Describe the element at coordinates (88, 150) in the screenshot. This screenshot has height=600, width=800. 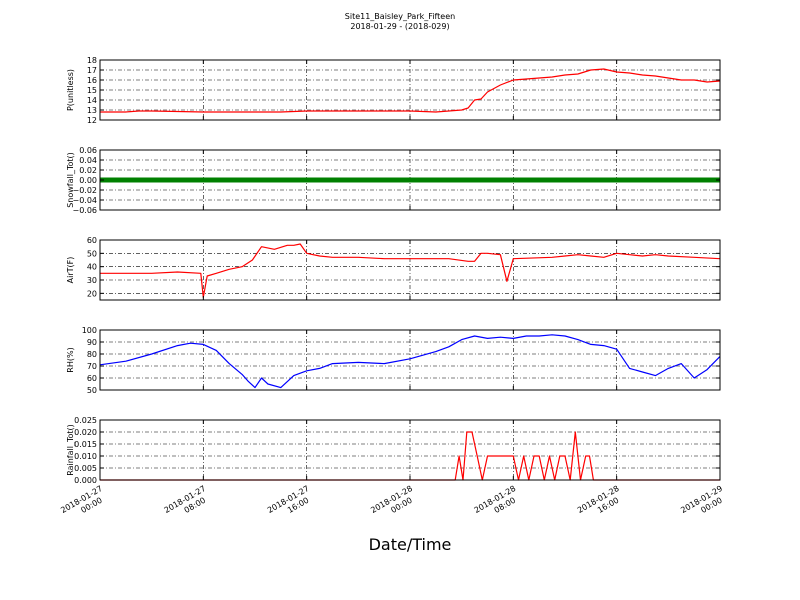
I see `y-tick-label: 0.06` at that location.